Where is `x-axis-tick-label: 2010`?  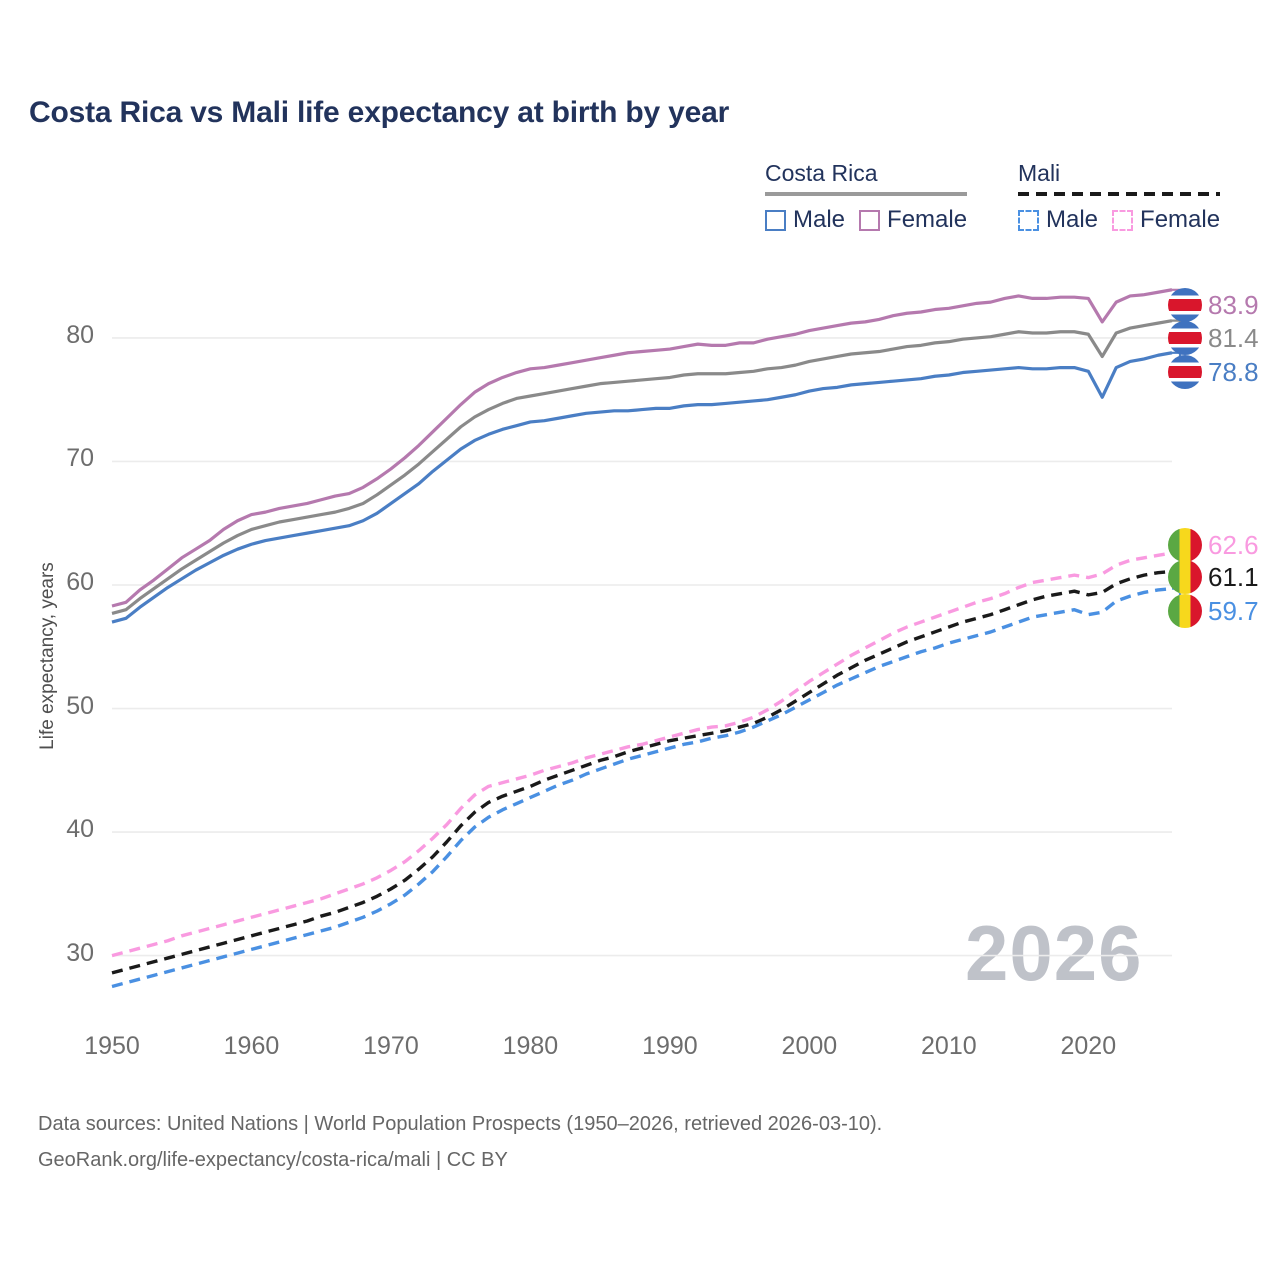 x-axis-tick-label: 2010 is located at coordinates (949, 1046).